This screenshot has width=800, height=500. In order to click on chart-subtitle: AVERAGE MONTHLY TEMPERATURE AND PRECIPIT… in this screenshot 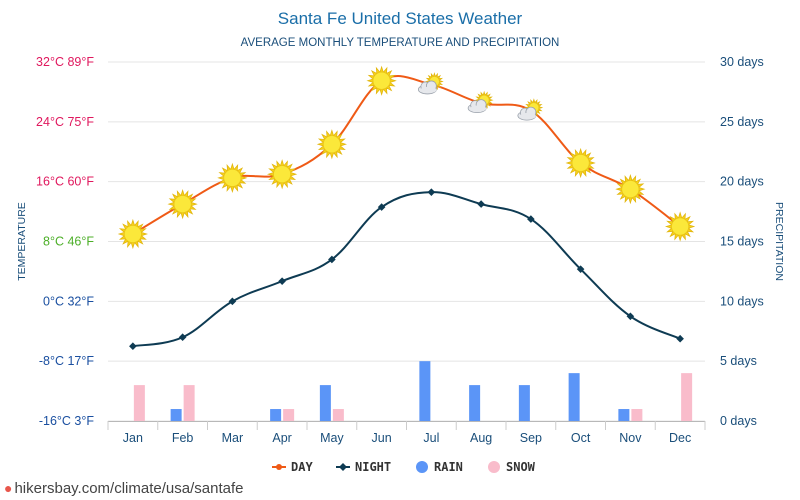, I will do `click(400, 43)`.